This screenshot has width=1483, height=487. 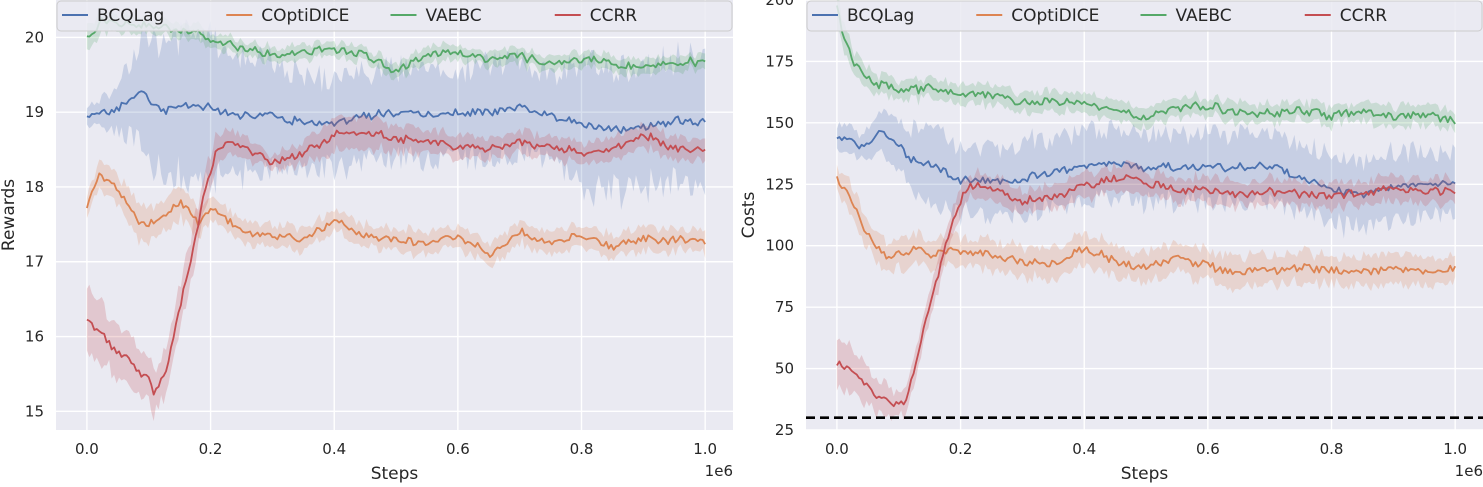 I want to click on y-tick-label: 200, so click(x=779, y=4).